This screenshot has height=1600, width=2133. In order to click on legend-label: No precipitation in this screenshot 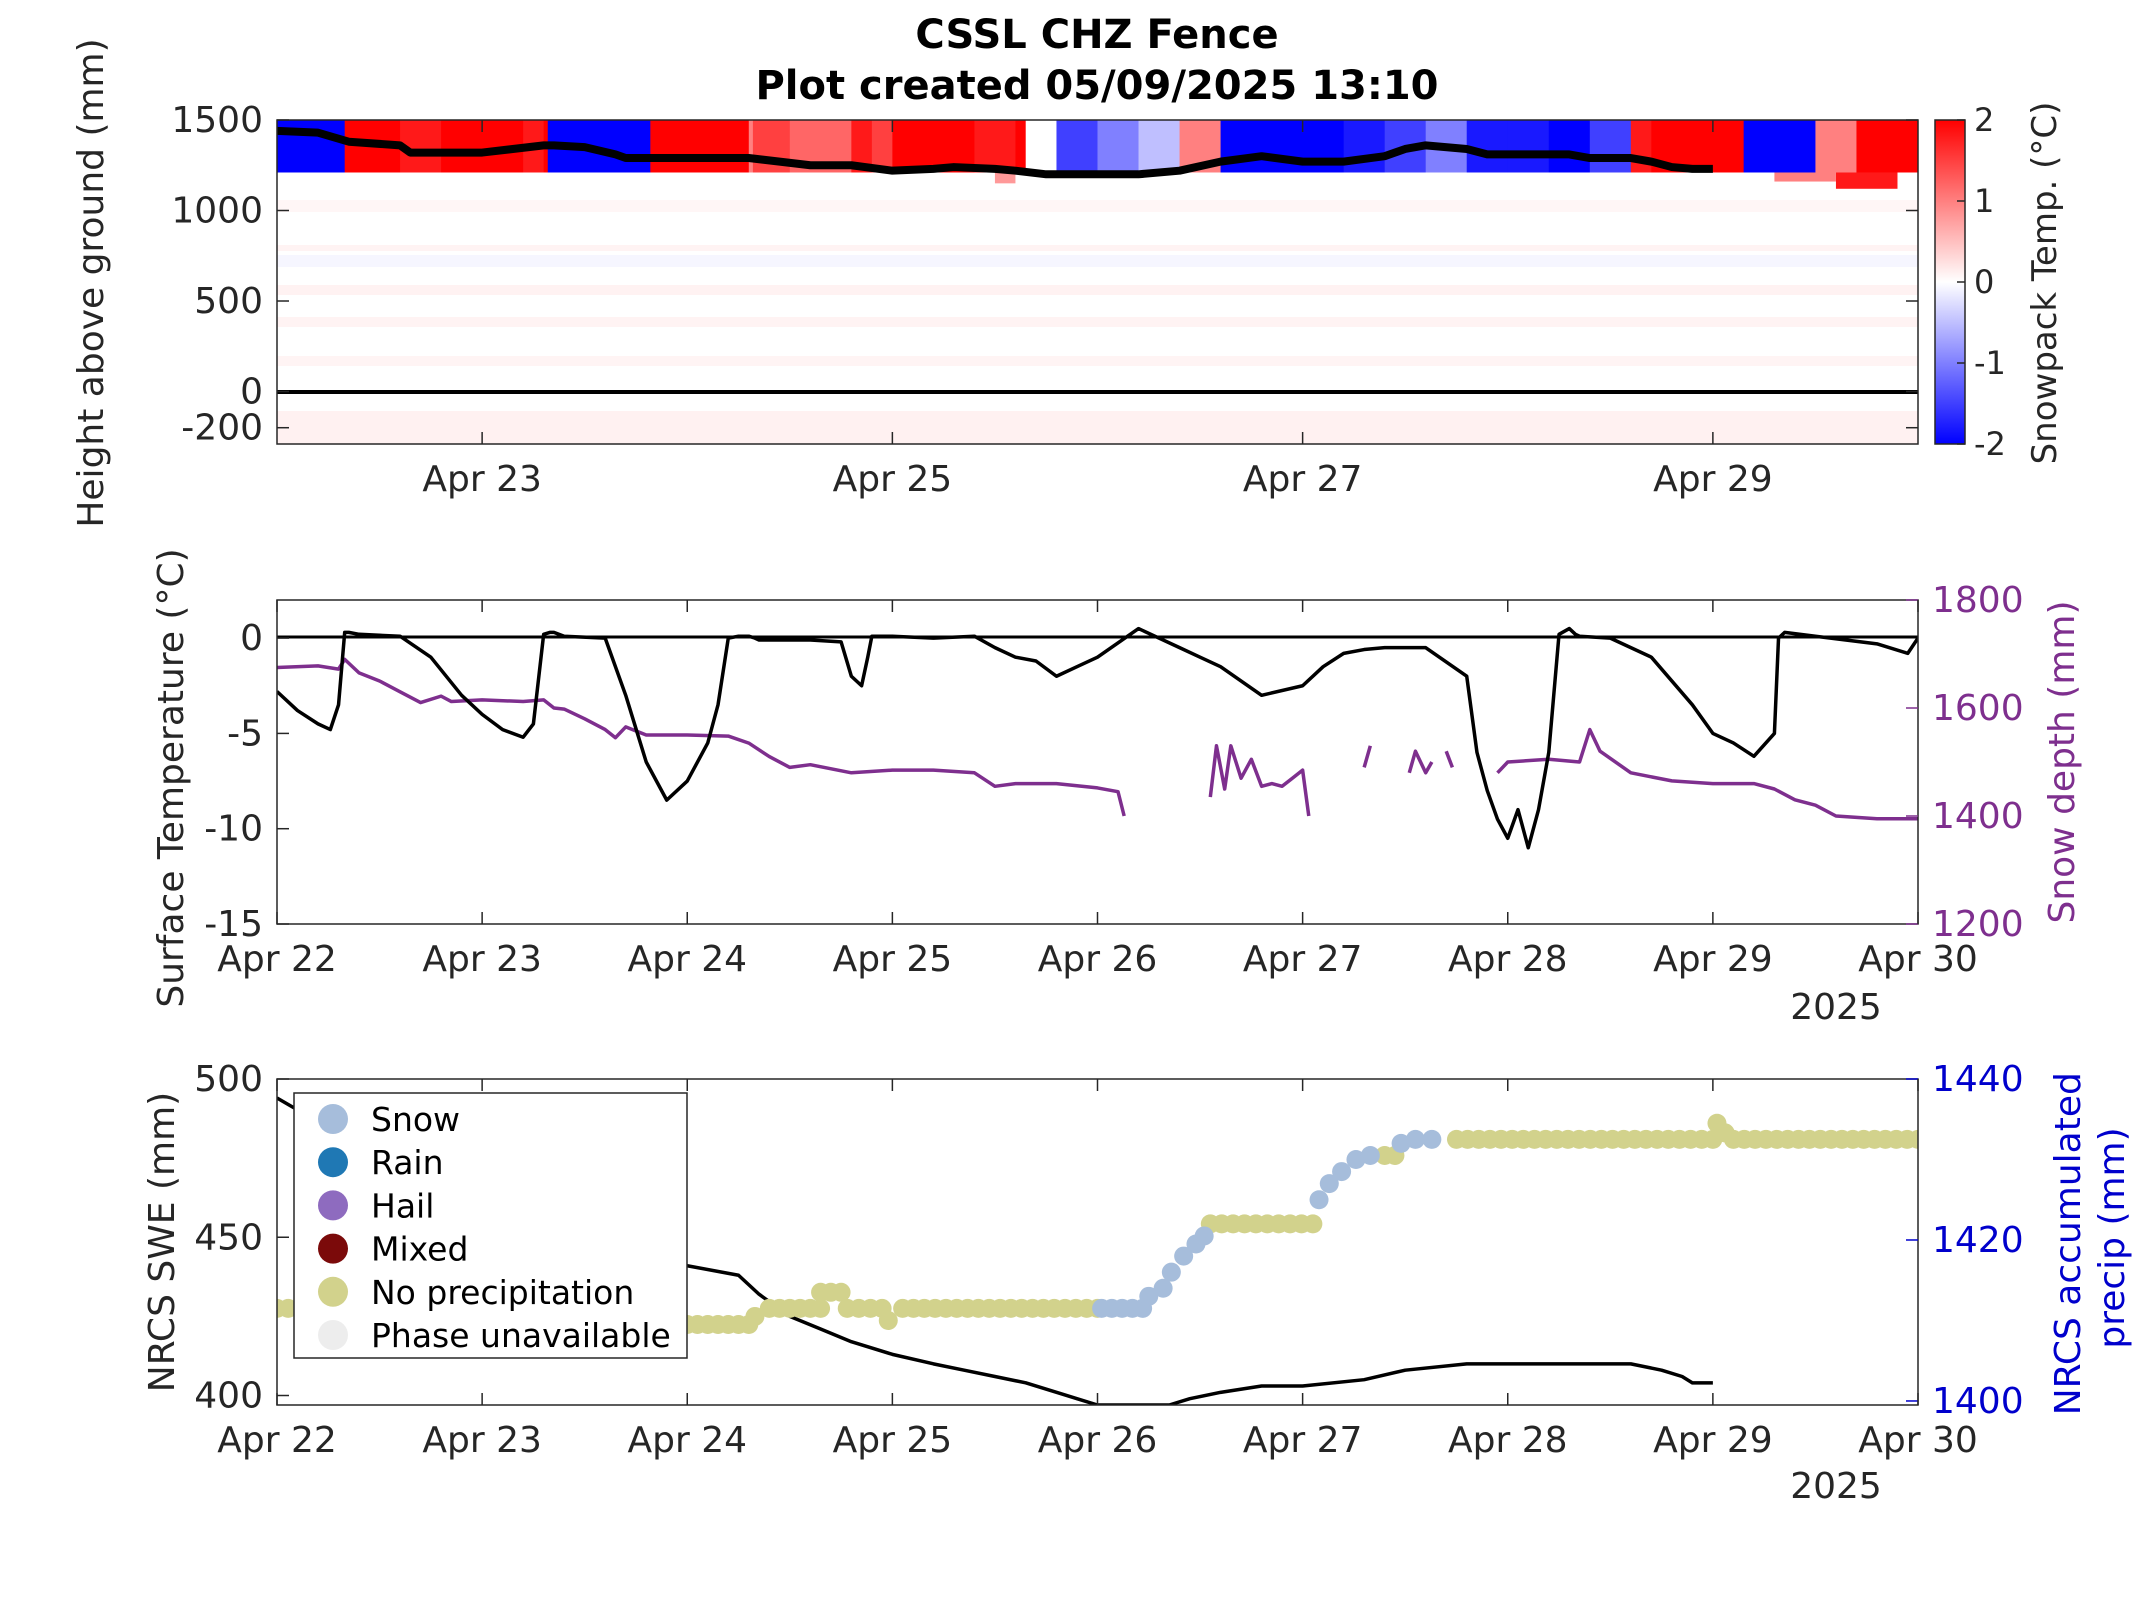, I will do `click(502, 1292)`.